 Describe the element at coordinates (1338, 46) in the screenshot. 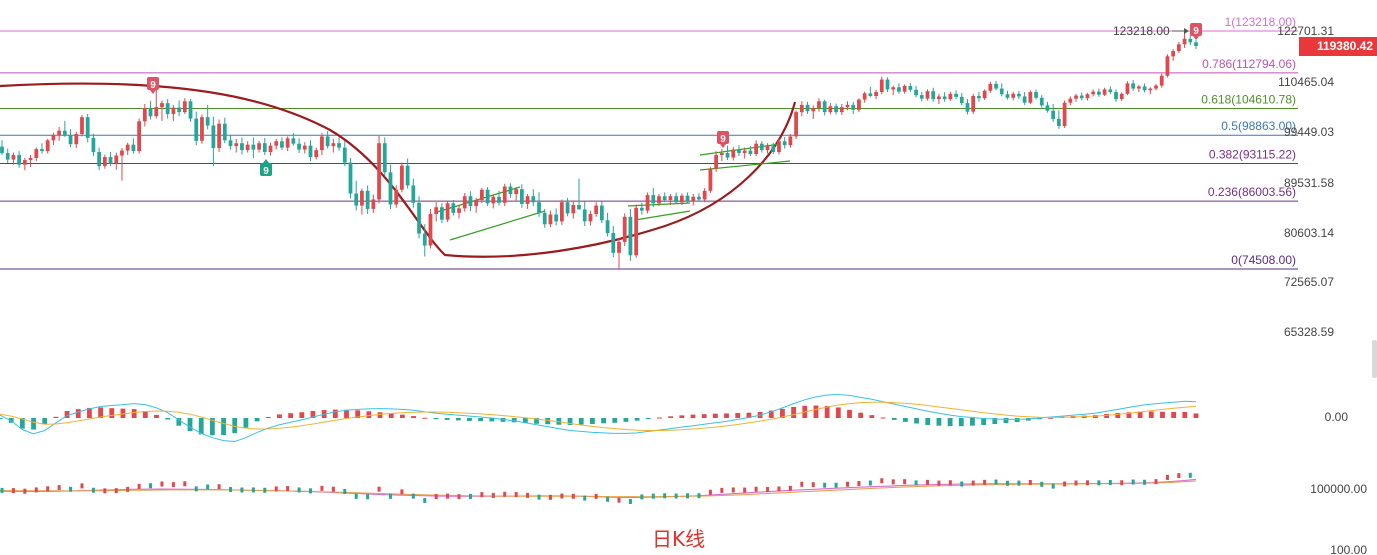

I see `current-price-tag: 119380.42` at that location.